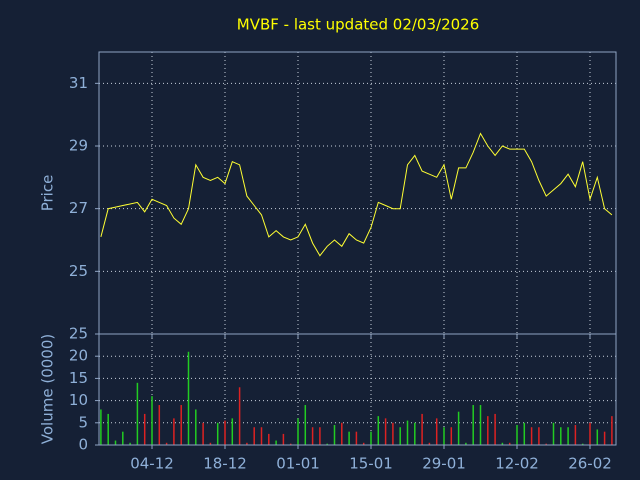 The image size is (640, 480). What do you see at coordinates (83, 445) in the screenshot?
I see `y-tick-label: 0` at bounding box center [83, 445].